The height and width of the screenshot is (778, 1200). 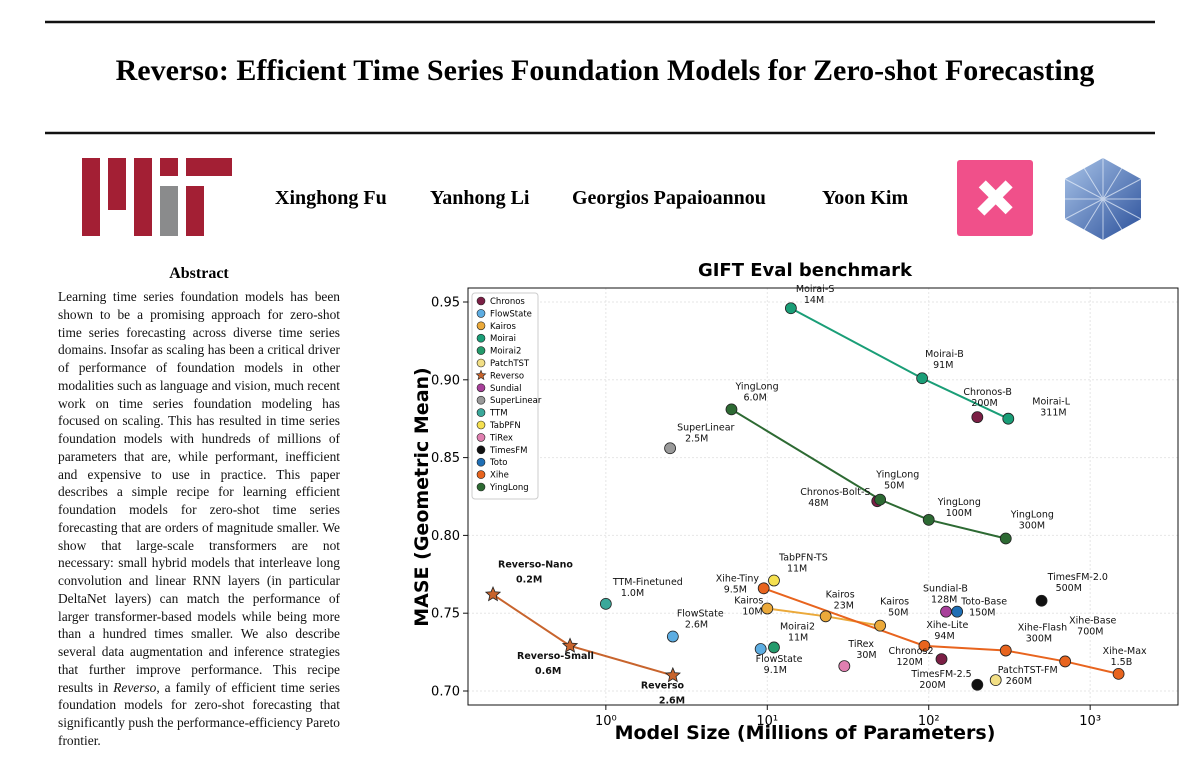 I want to click on point-label-line: 120M, so click(x=910, y=662).